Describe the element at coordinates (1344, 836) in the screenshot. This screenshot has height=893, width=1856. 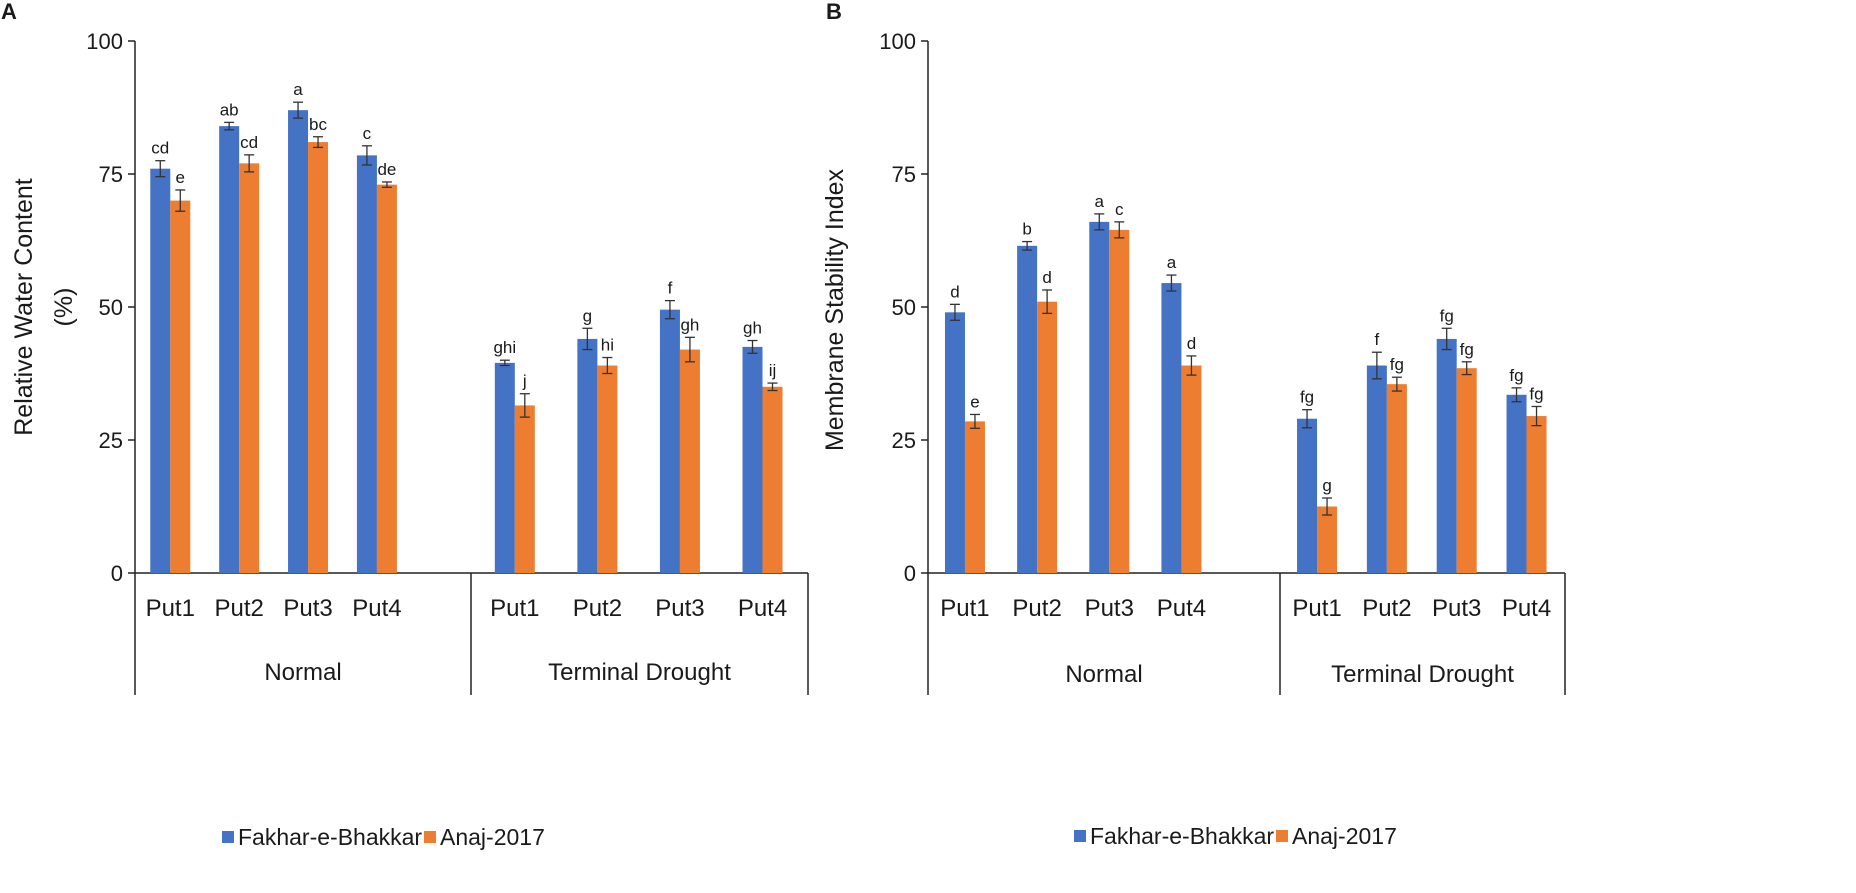
I see `panel-b-legend-label-anaj-2017: Anaj-2017` at that location.